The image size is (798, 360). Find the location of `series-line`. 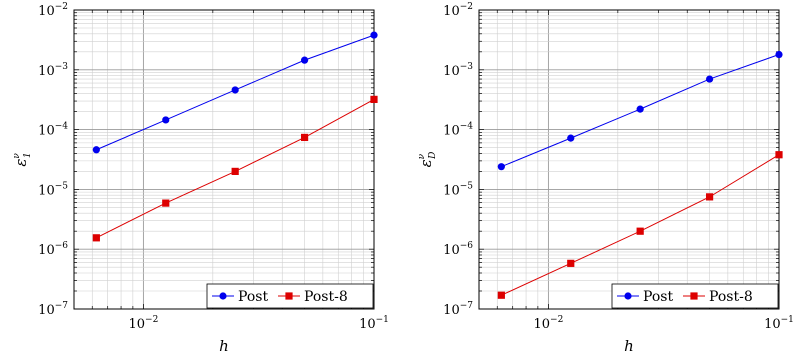

series-line is located at coordinates (640, 225).